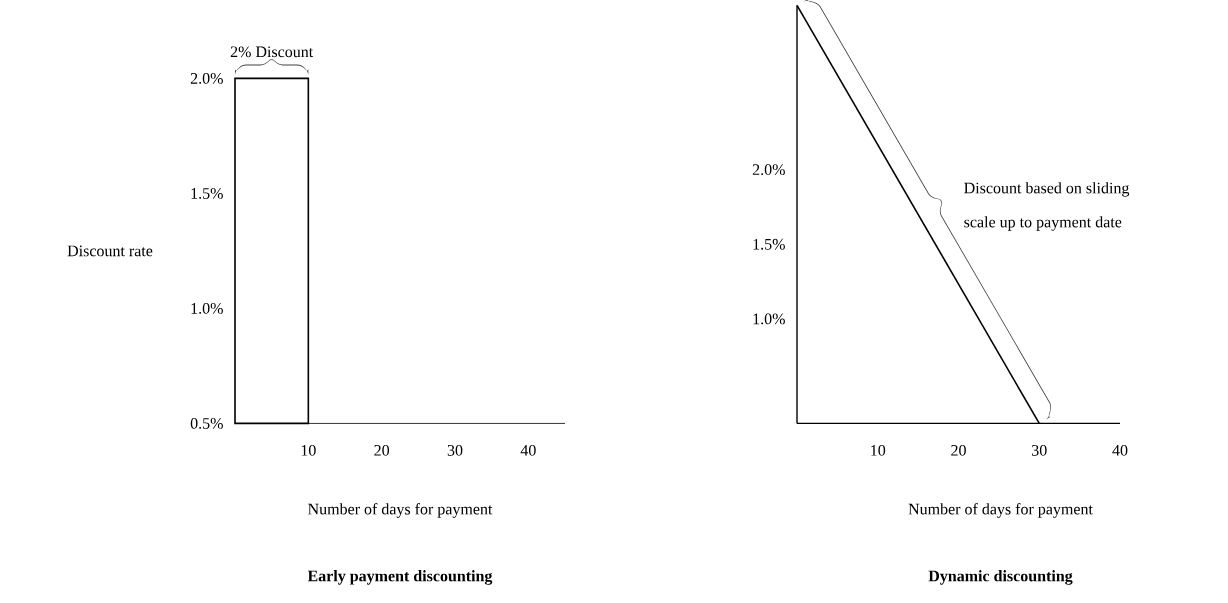  I want to click on annotation: 2% Discount, so click(272, 52).